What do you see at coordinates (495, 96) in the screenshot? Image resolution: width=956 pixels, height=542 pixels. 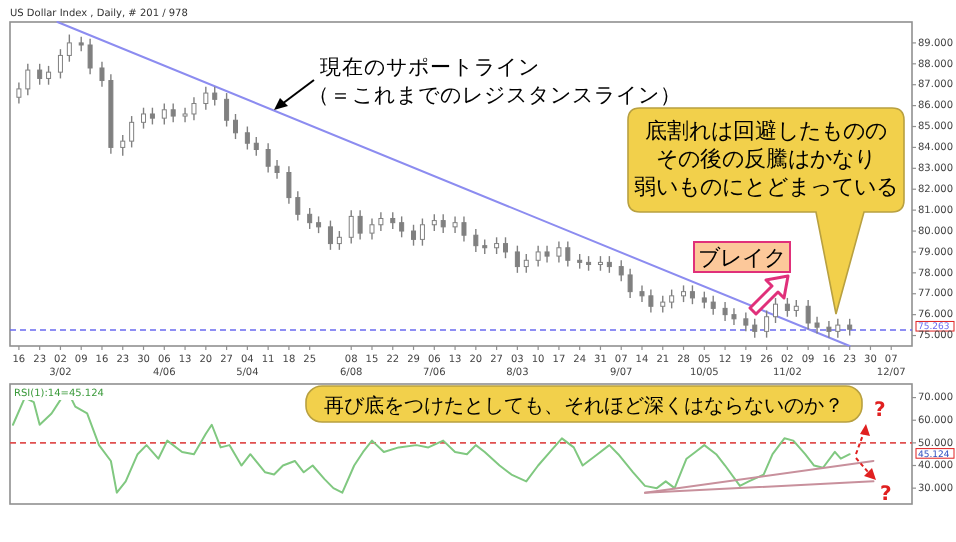 I see `annotation: （＝これまでのレジスタンスライン）` at bounding box center [495, 96].